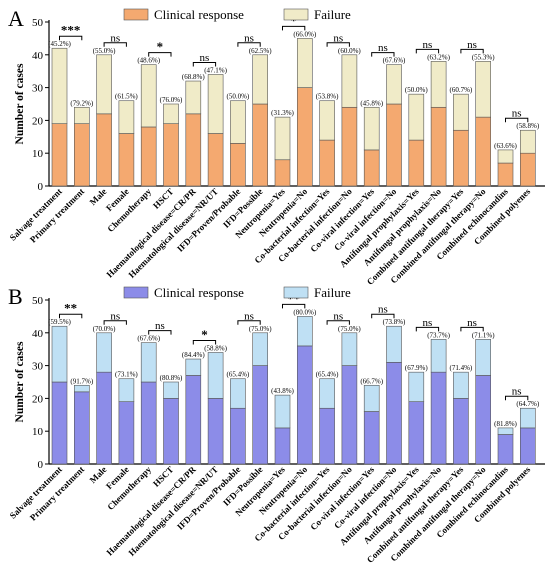 The image size is (550, 574). What do you see at coordinates (461, 368) in the screenshot?
I see `panel-b-percent-label: (71.4%)` at bounding box center [461, 368].